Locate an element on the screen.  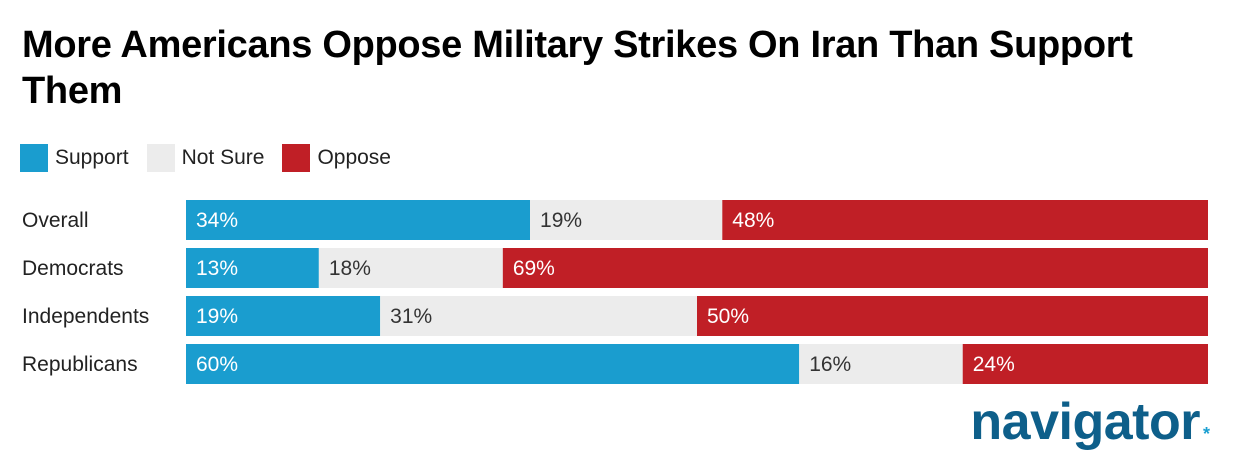
legend: Support Not Sure Oppose is located at coordinates (214, 158).